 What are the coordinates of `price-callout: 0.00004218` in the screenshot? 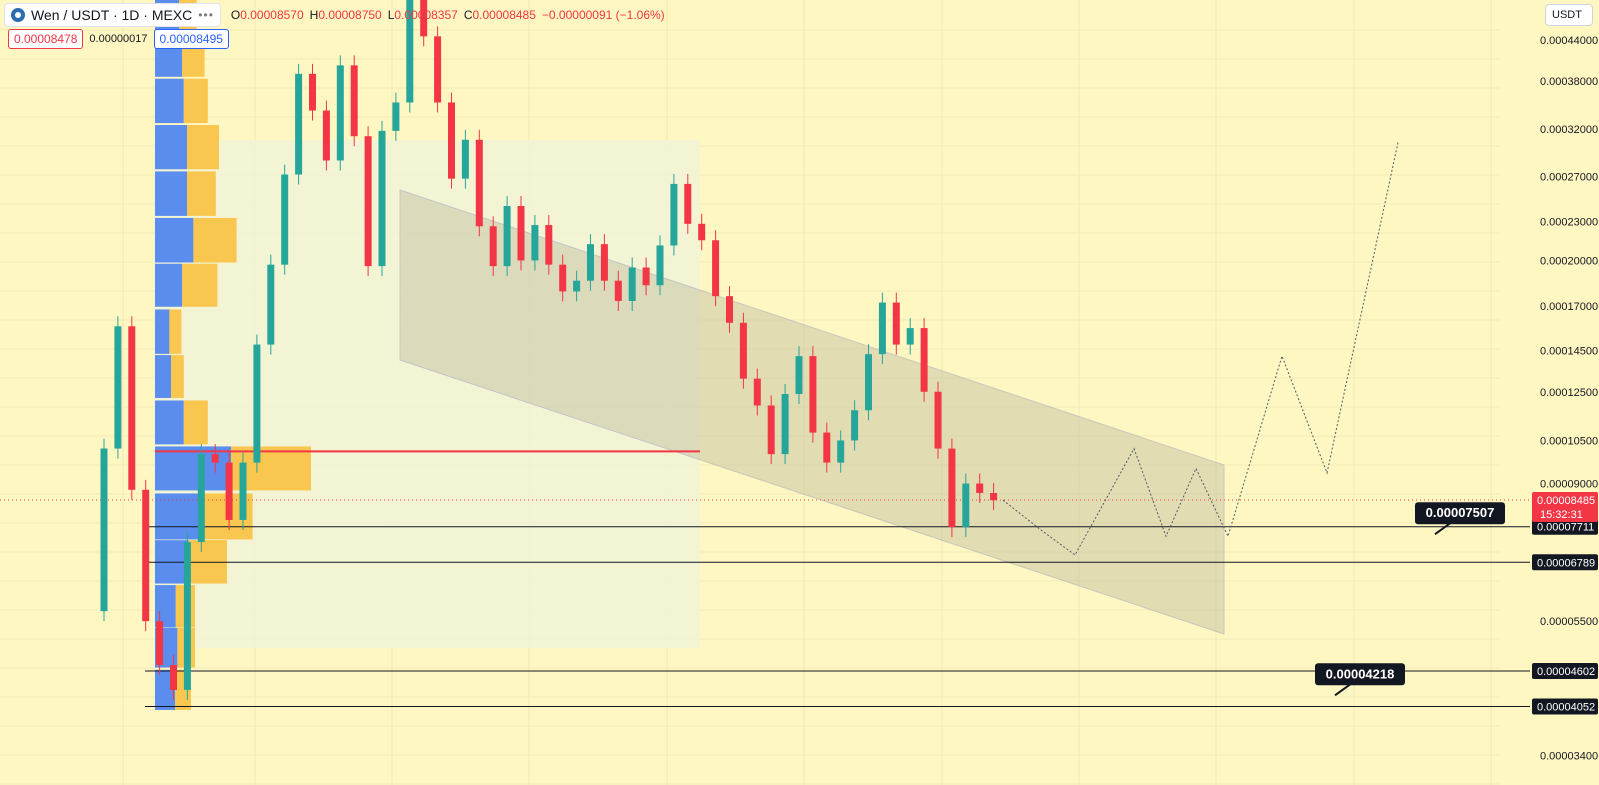 It's located at (1360, 680).